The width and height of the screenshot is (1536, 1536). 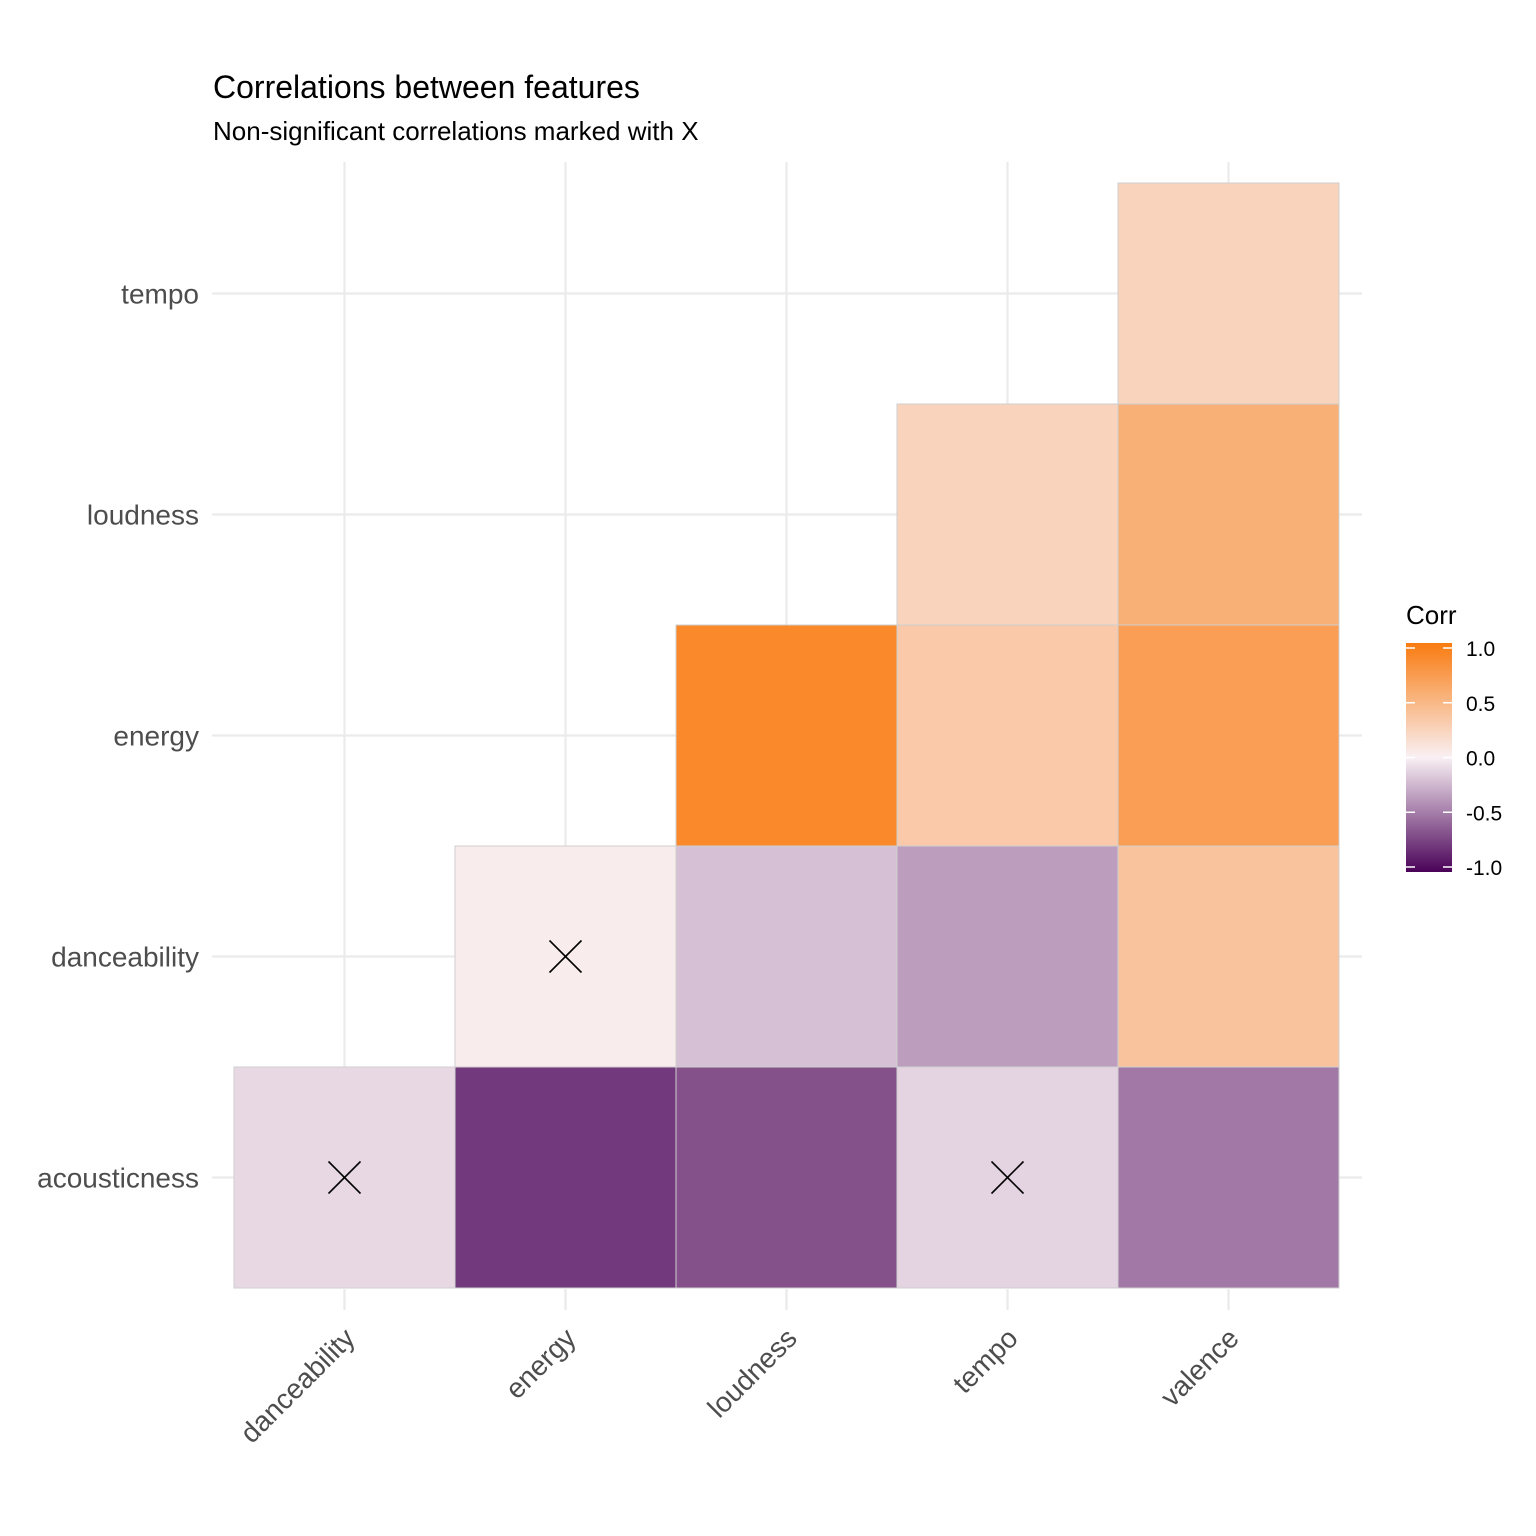 What do you see at coordinates (1450, 704) in the screenshot?
I see `legend-tick-1: 0.5` at bounding box center [1450, 704].